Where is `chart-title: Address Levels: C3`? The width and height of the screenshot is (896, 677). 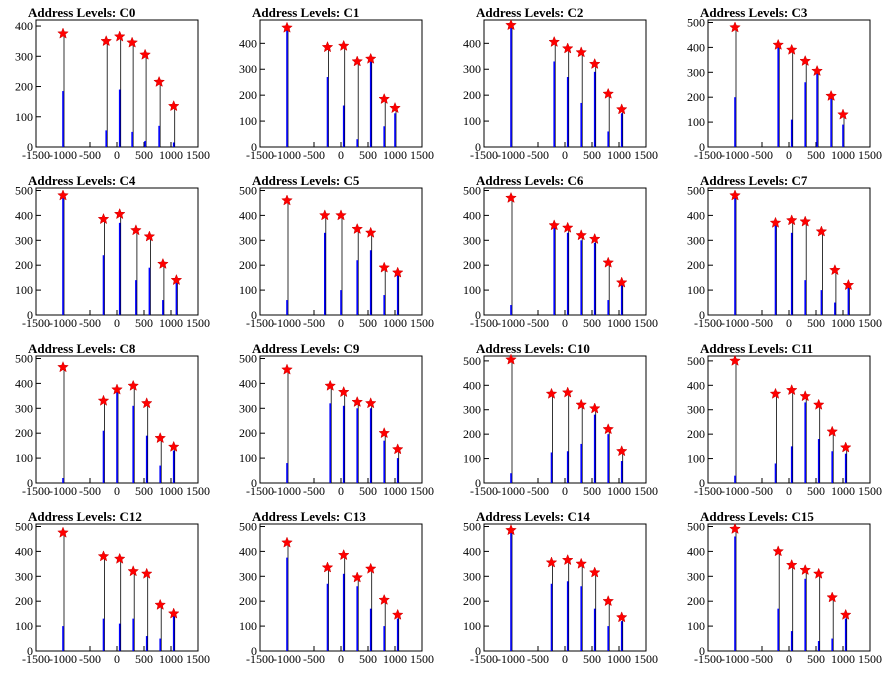
chart-title: Address Levels: C3 is located at coordinates (754, 12).